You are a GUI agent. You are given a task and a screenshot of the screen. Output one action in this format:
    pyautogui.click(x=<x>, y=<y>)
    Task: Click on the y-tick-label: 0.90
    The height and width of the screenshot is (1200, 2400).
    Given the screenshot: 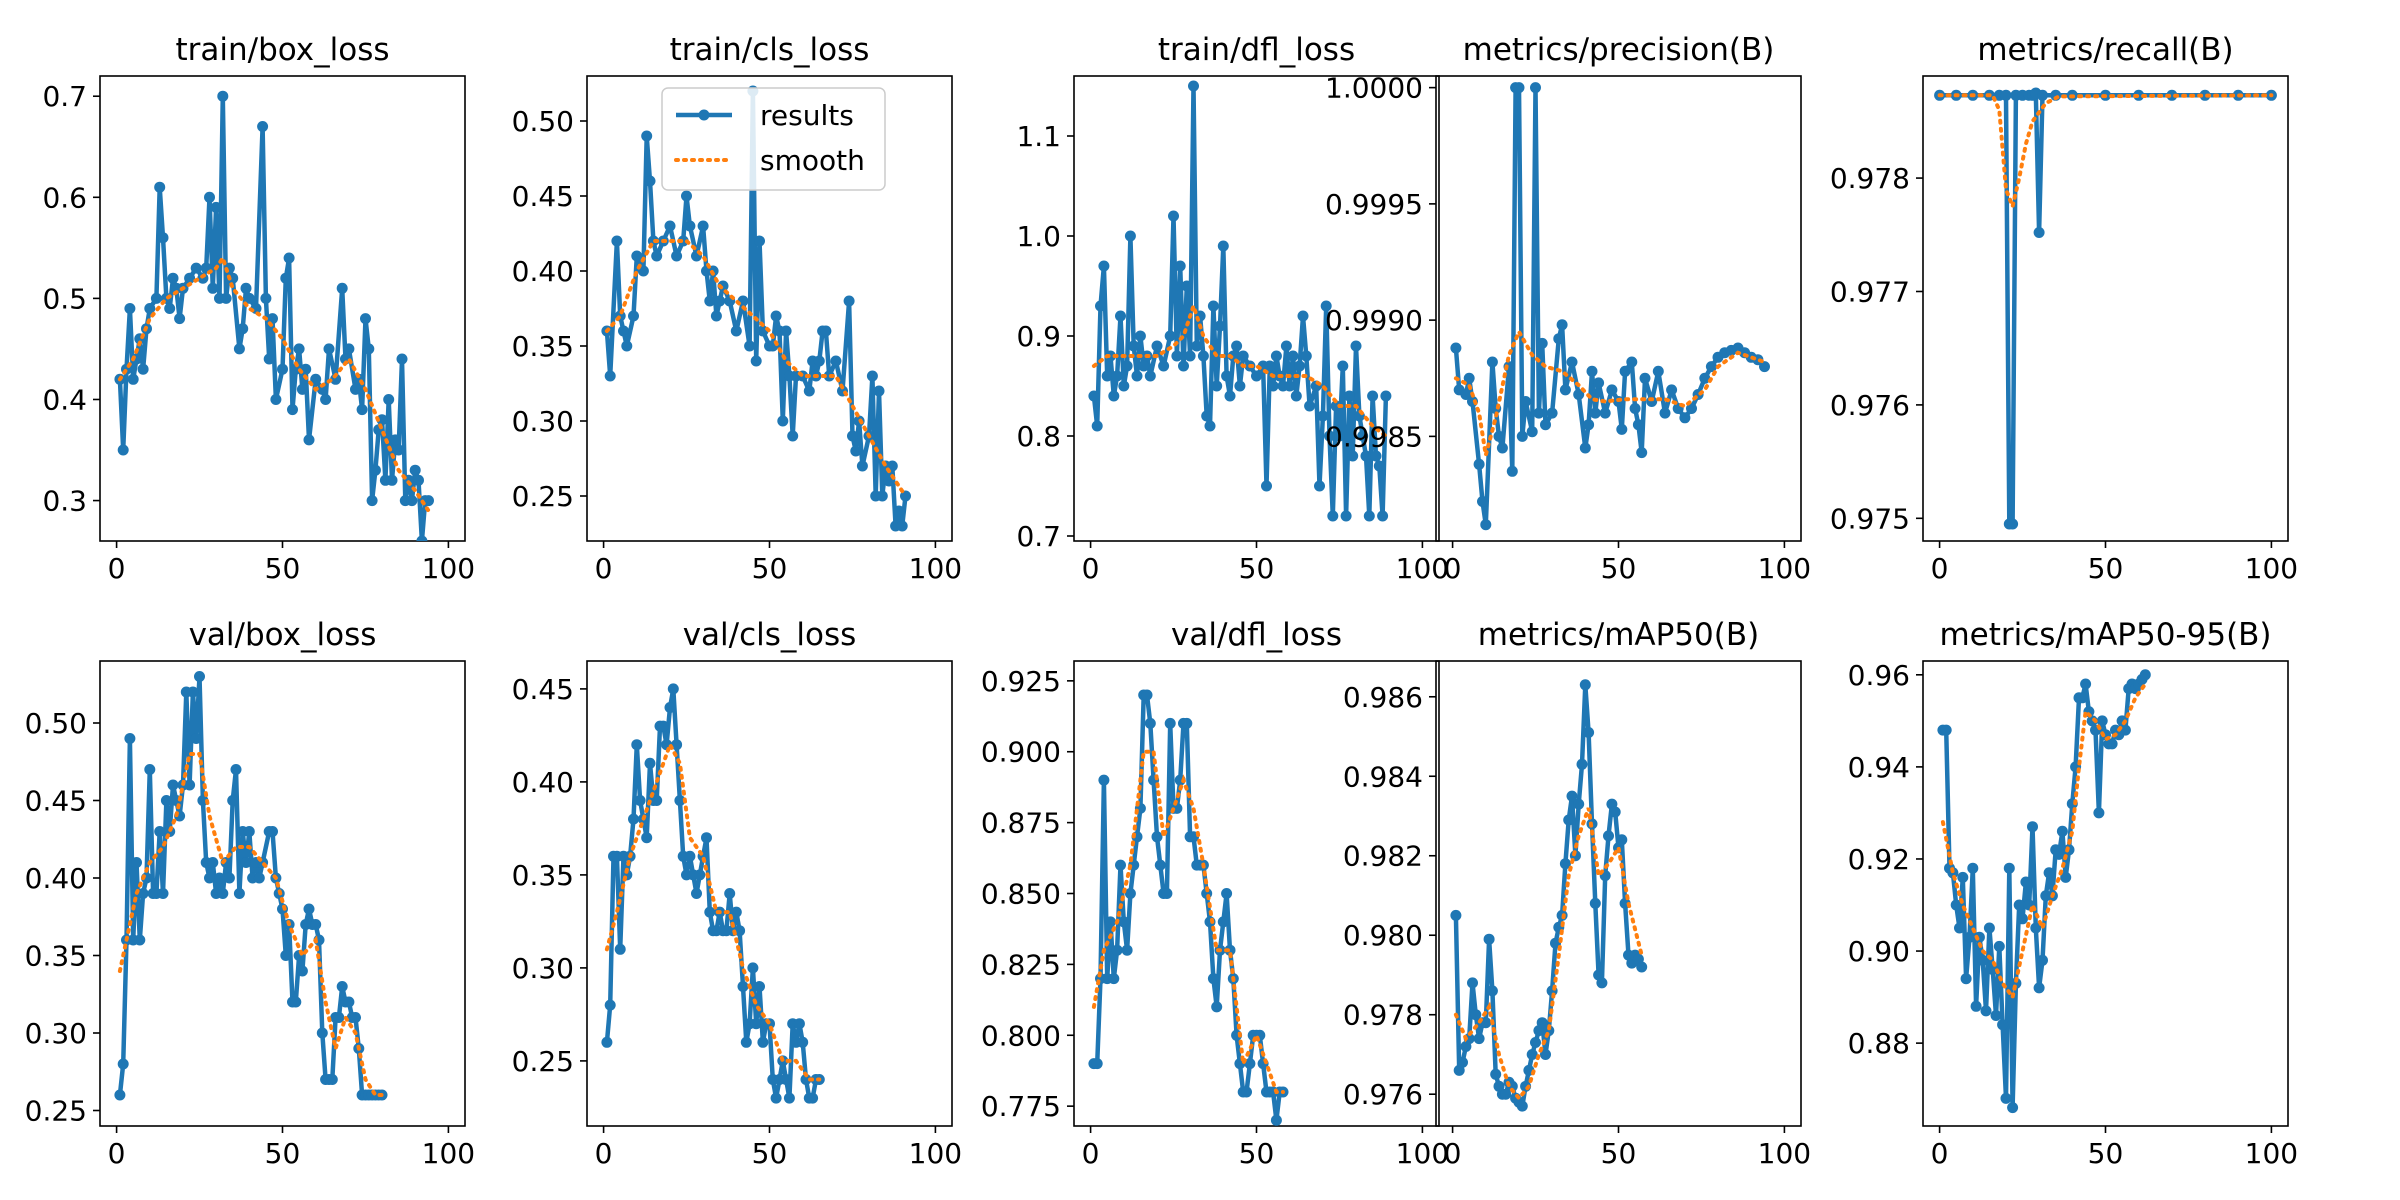 What is the action you would take?
    pyautogui.click(x=1879, y=951)
    